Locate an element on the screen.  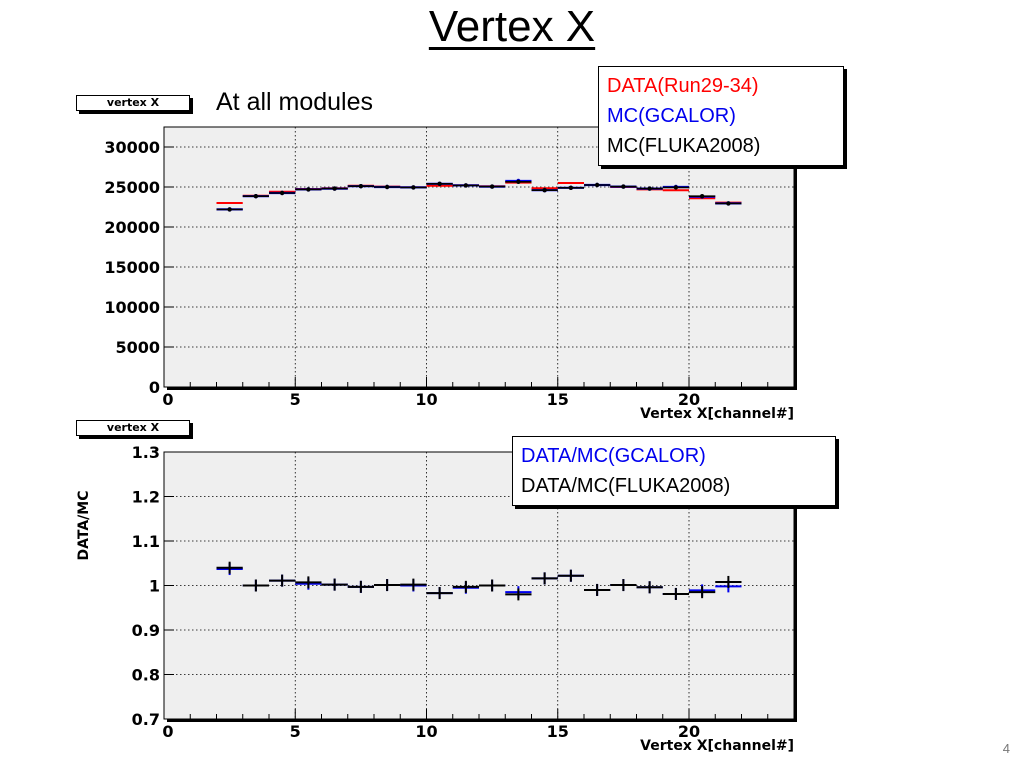
legend-entry-ratio-fluka: DATA/MC(FLUKA2008) is located at coordinates (626, 486).